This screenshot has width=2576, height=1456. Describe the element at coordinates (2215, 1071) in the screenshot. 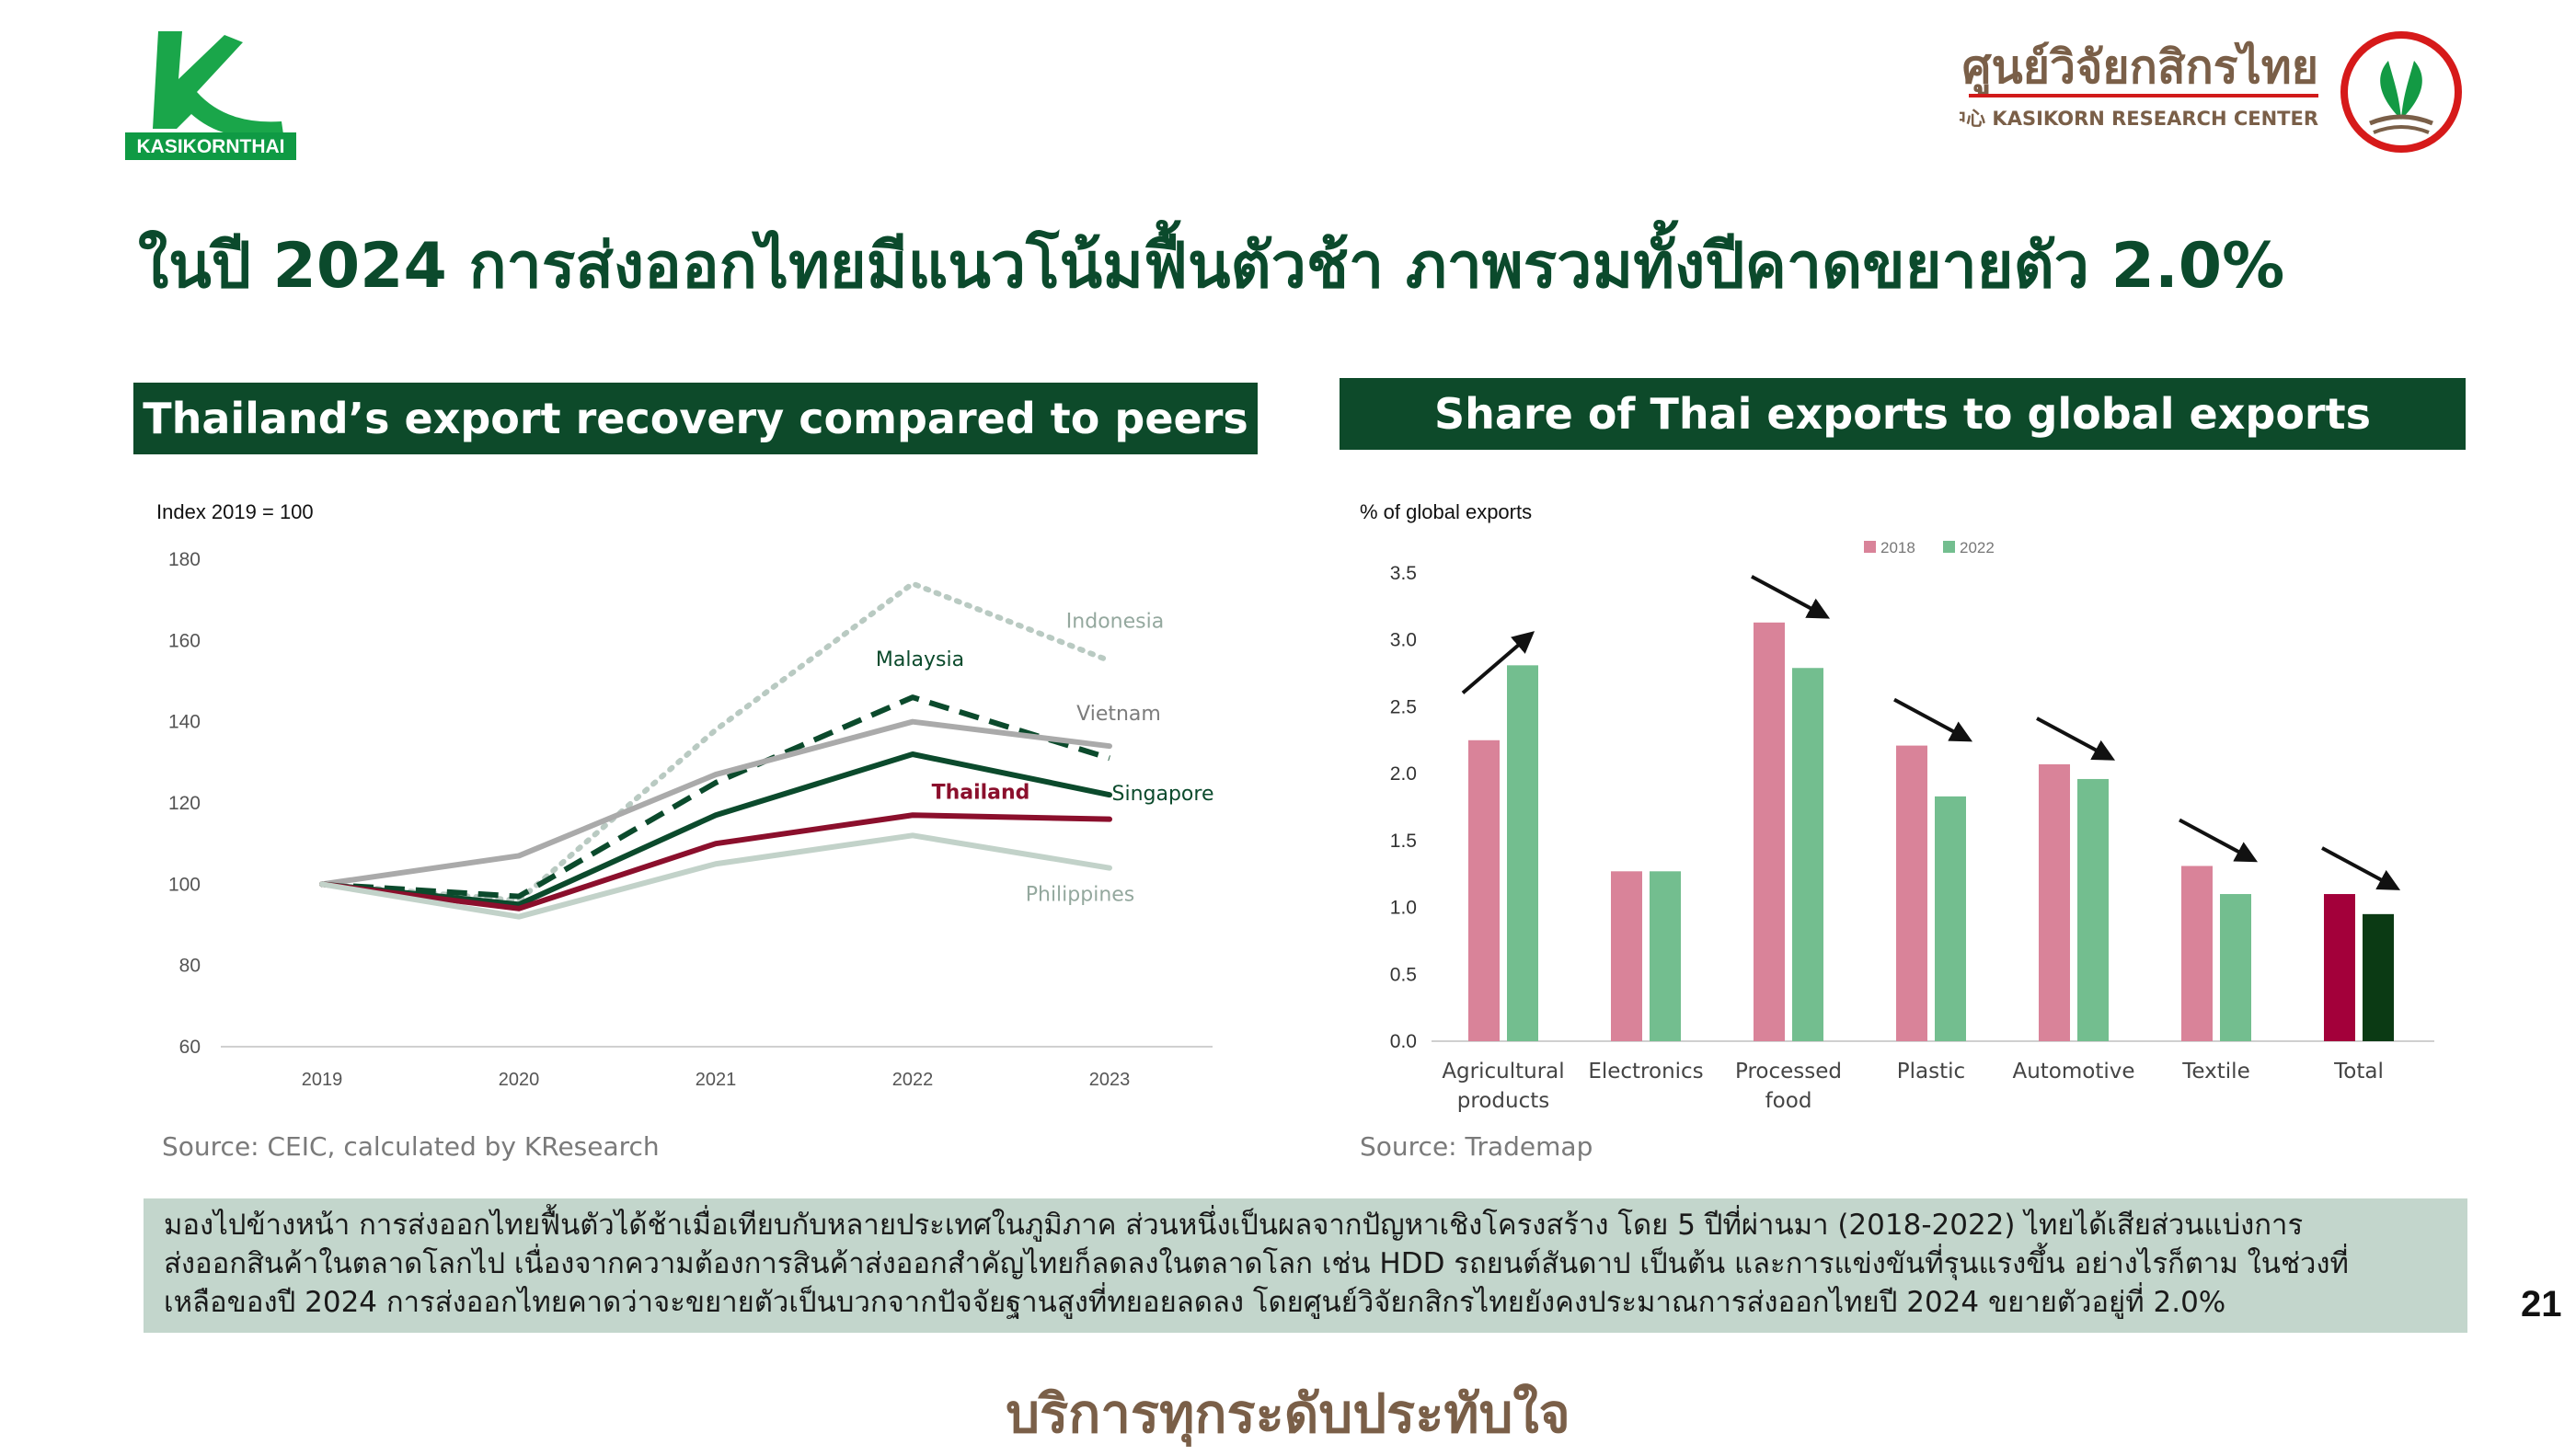

I see `bar-category-label: Textile` at that location.